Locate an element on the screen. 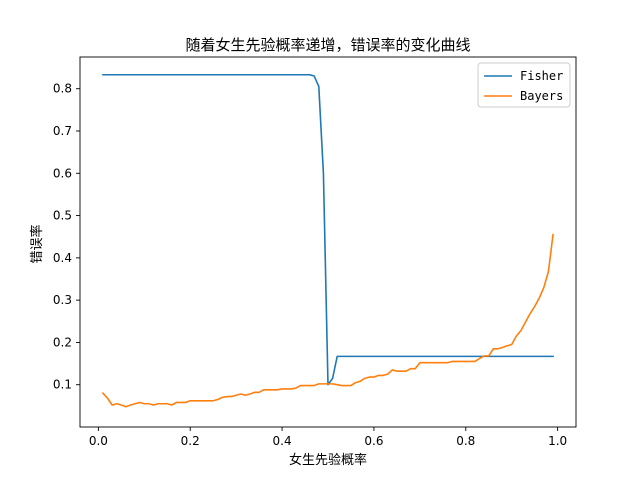  y-tick-label: 0.6 is located at coordinates (62, 173).